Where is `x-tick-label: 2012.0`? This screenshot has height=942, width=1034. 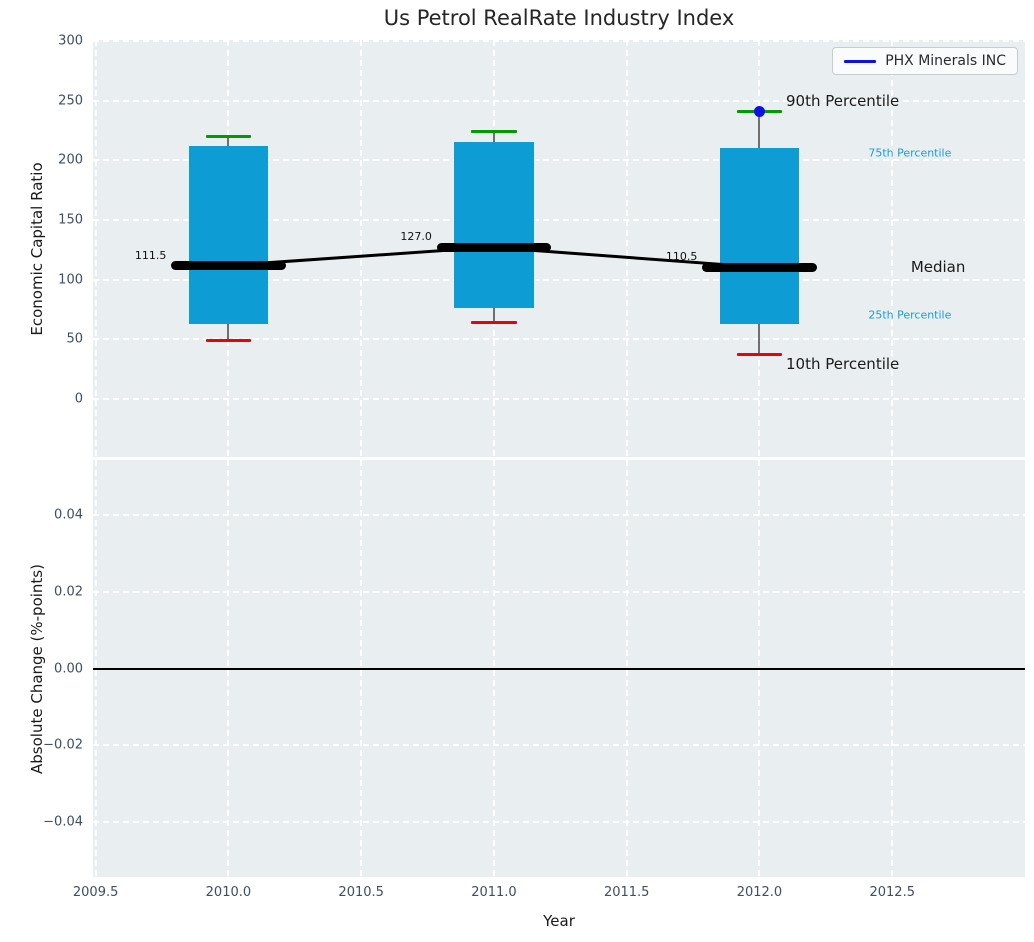 x-tick-label: 2012.0 is located at coordinates (759, 892).